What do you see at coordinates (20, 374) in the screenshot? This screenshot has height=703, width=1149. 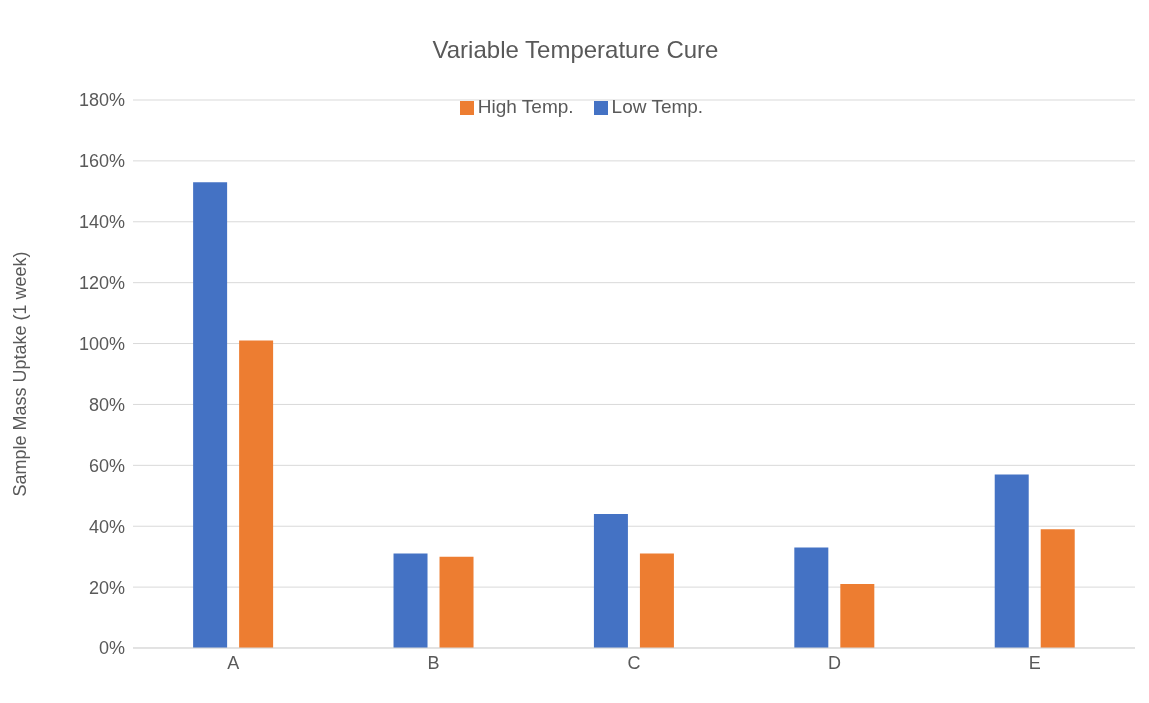 I see `y-axis-title: Sample Mass Uptake (1 week)` at bounding box center [20, 374].